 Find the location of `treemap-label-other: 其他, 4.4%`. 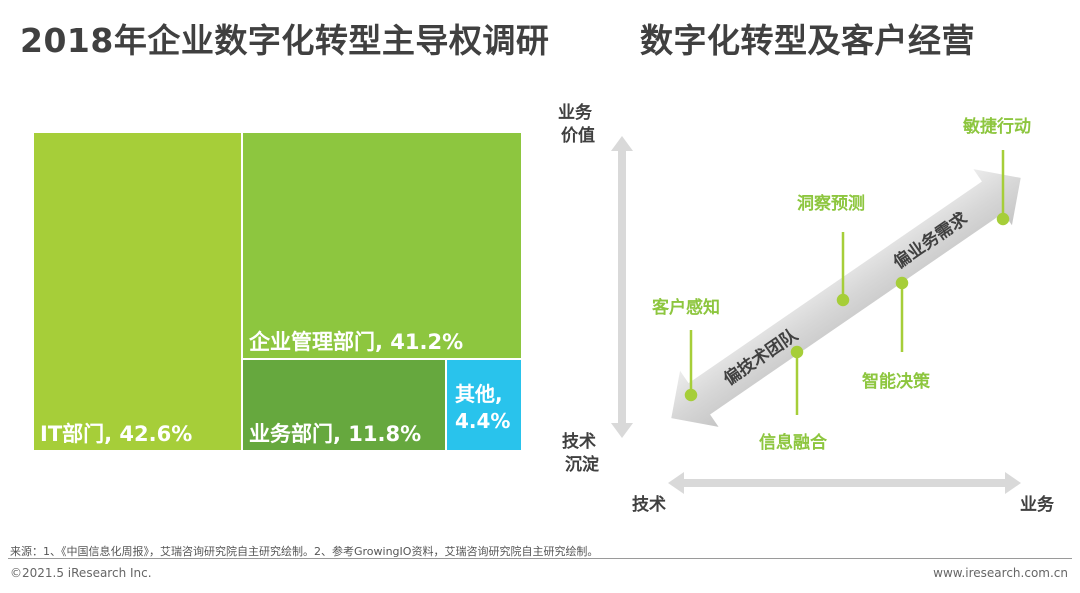

treemap-label-other: 其他, 4.4% is located at coordinates (482, 407).